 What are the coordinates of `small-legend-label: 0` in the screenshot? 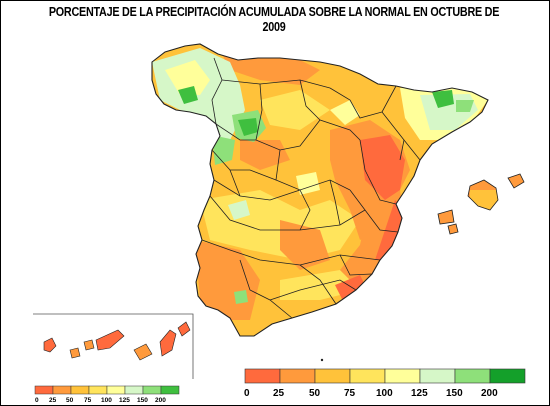 It's located at (37, 400).